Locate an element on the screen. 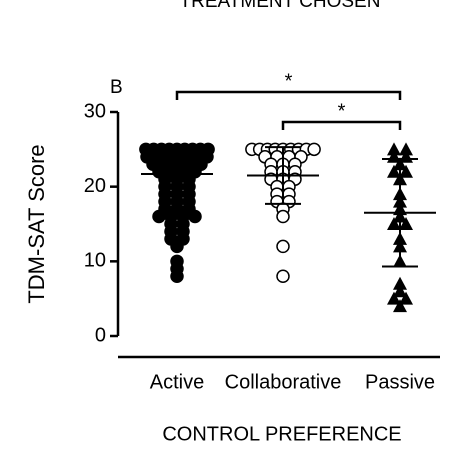 The width and height of the screenshot is (474, 474). y-tick-label: 30 is located at coordinates (95, 111).